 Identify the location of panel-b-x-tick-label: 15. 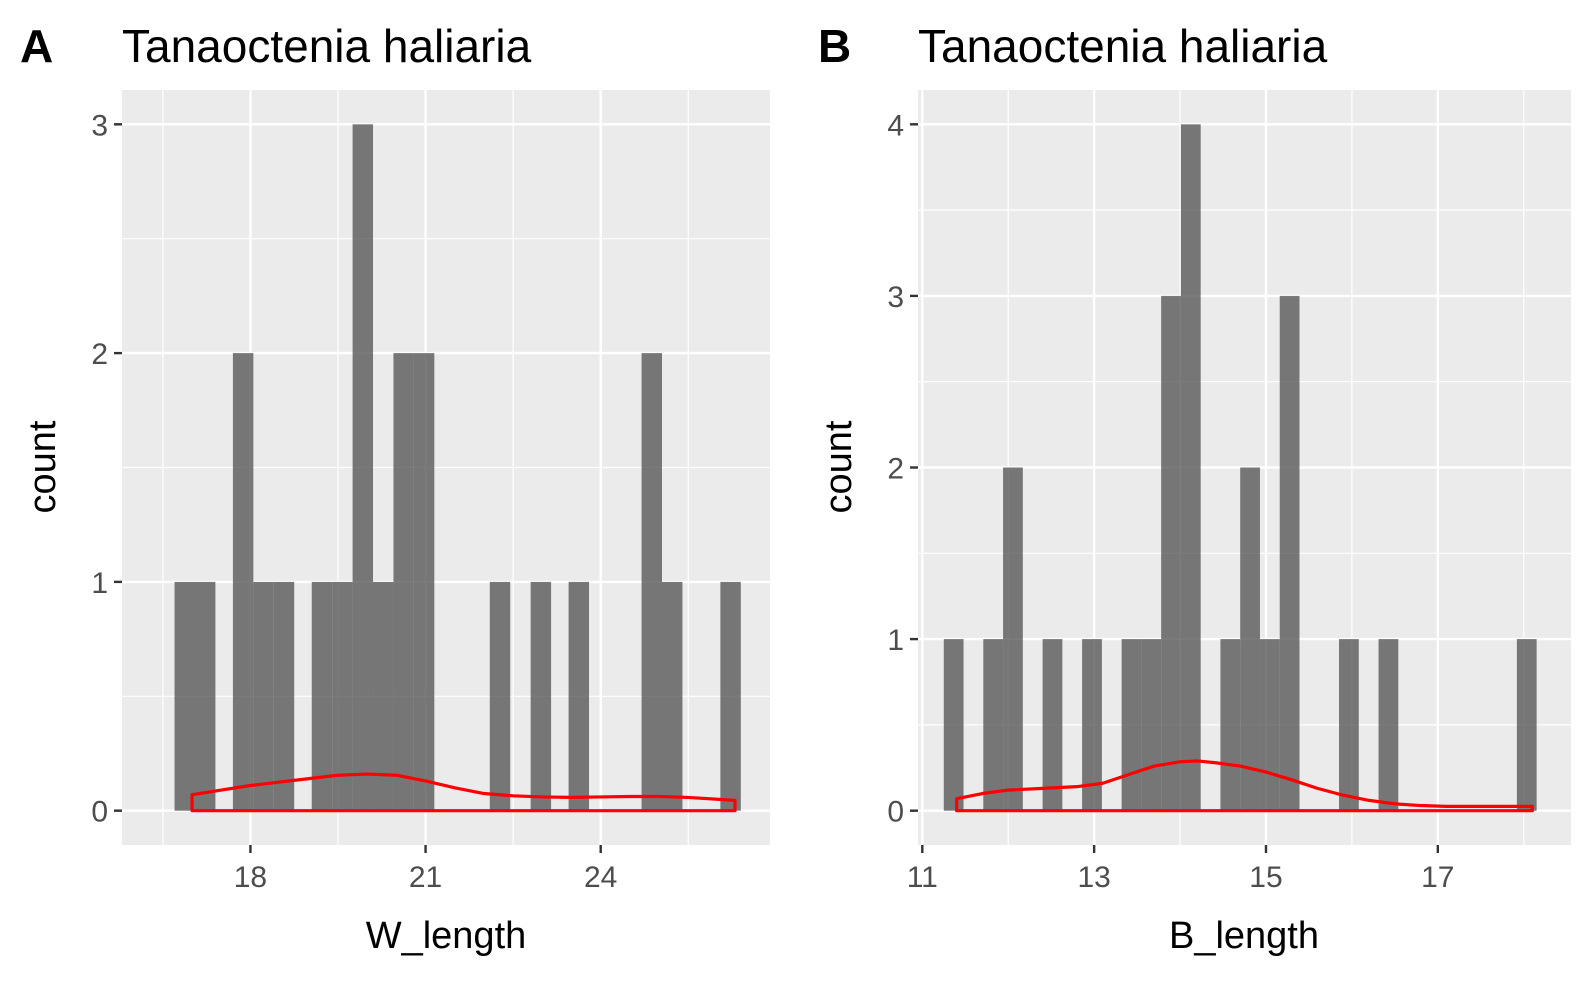
(1265, 877).